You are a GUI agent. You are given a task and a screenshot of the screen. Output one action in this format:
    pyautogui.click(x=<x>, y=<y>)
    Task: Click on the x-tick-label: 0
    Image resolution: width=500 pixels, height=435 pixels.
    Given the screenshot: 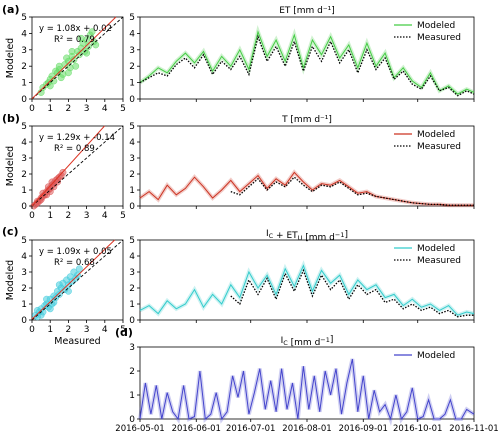 What is the action you would take?
    pyautogui.click(x=32, y=109)
    